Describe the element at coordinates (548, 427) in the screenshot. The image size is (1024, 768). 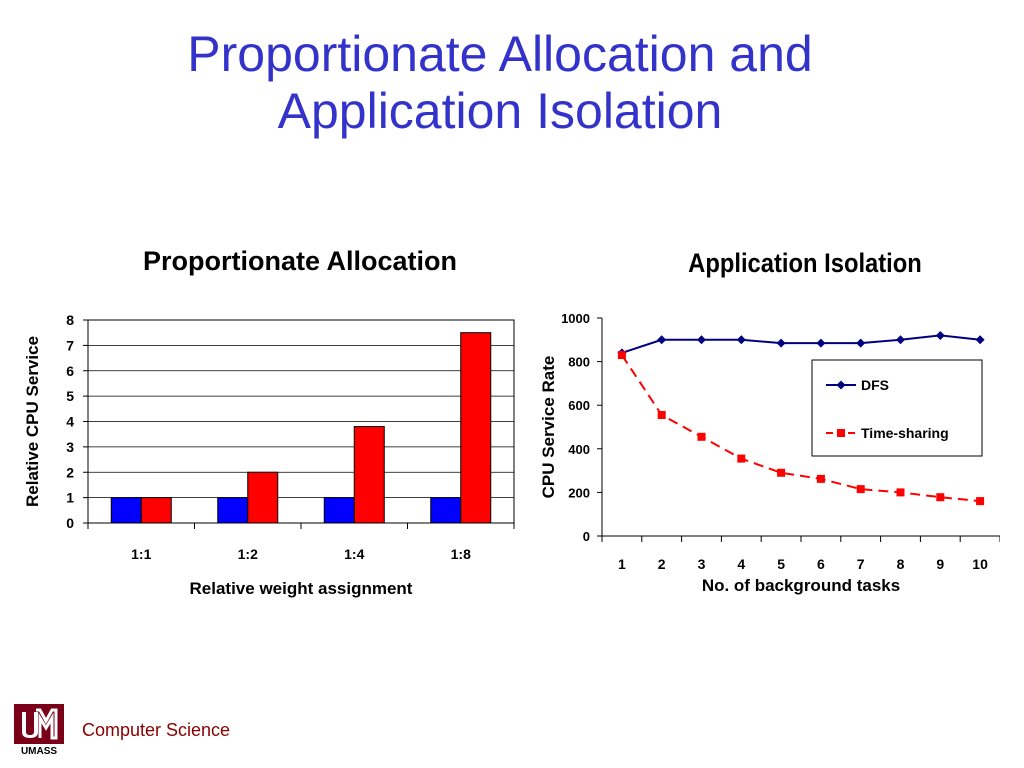
I see `y-axis-label: CPU Service Rate` at that location.